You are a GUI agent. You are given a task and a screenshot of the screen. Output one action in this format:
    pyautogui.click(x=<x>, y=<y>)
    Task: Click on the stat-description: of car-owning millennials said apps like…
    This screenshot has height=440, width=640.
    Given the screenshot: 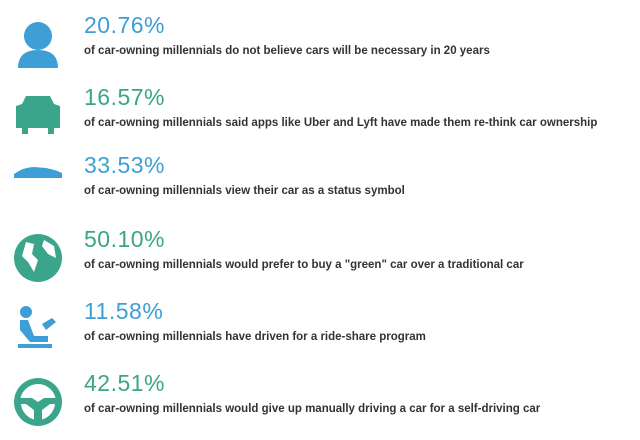 What is the action you would take?
    pyautogui.click(x=341, y=123)
    